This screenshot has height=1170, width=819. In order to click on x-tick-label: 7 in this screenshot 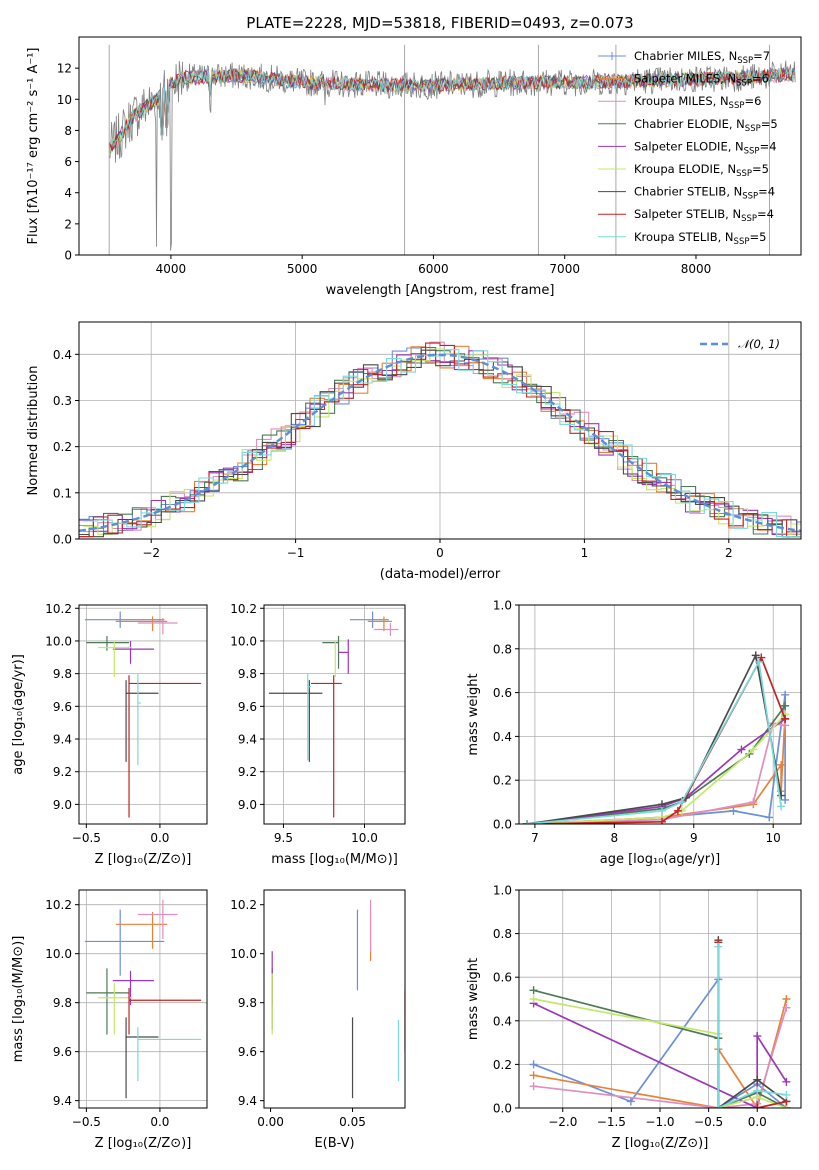, I will do `click(535, 838)`.